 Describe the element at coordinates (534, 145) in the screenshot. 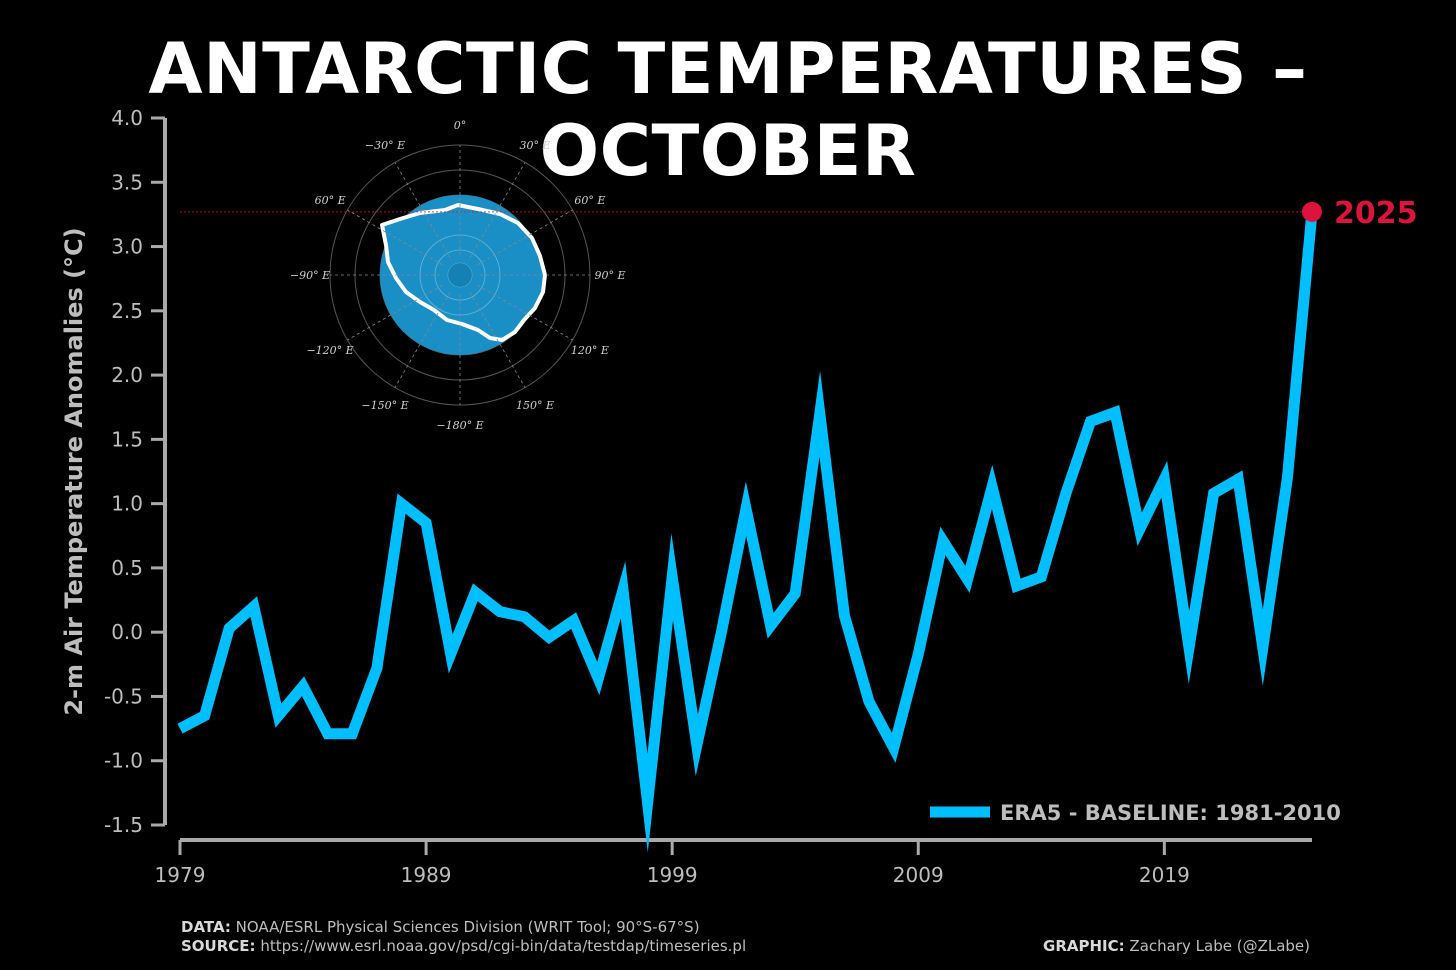

I see `inset-meridian-label: 30° E` at that location.